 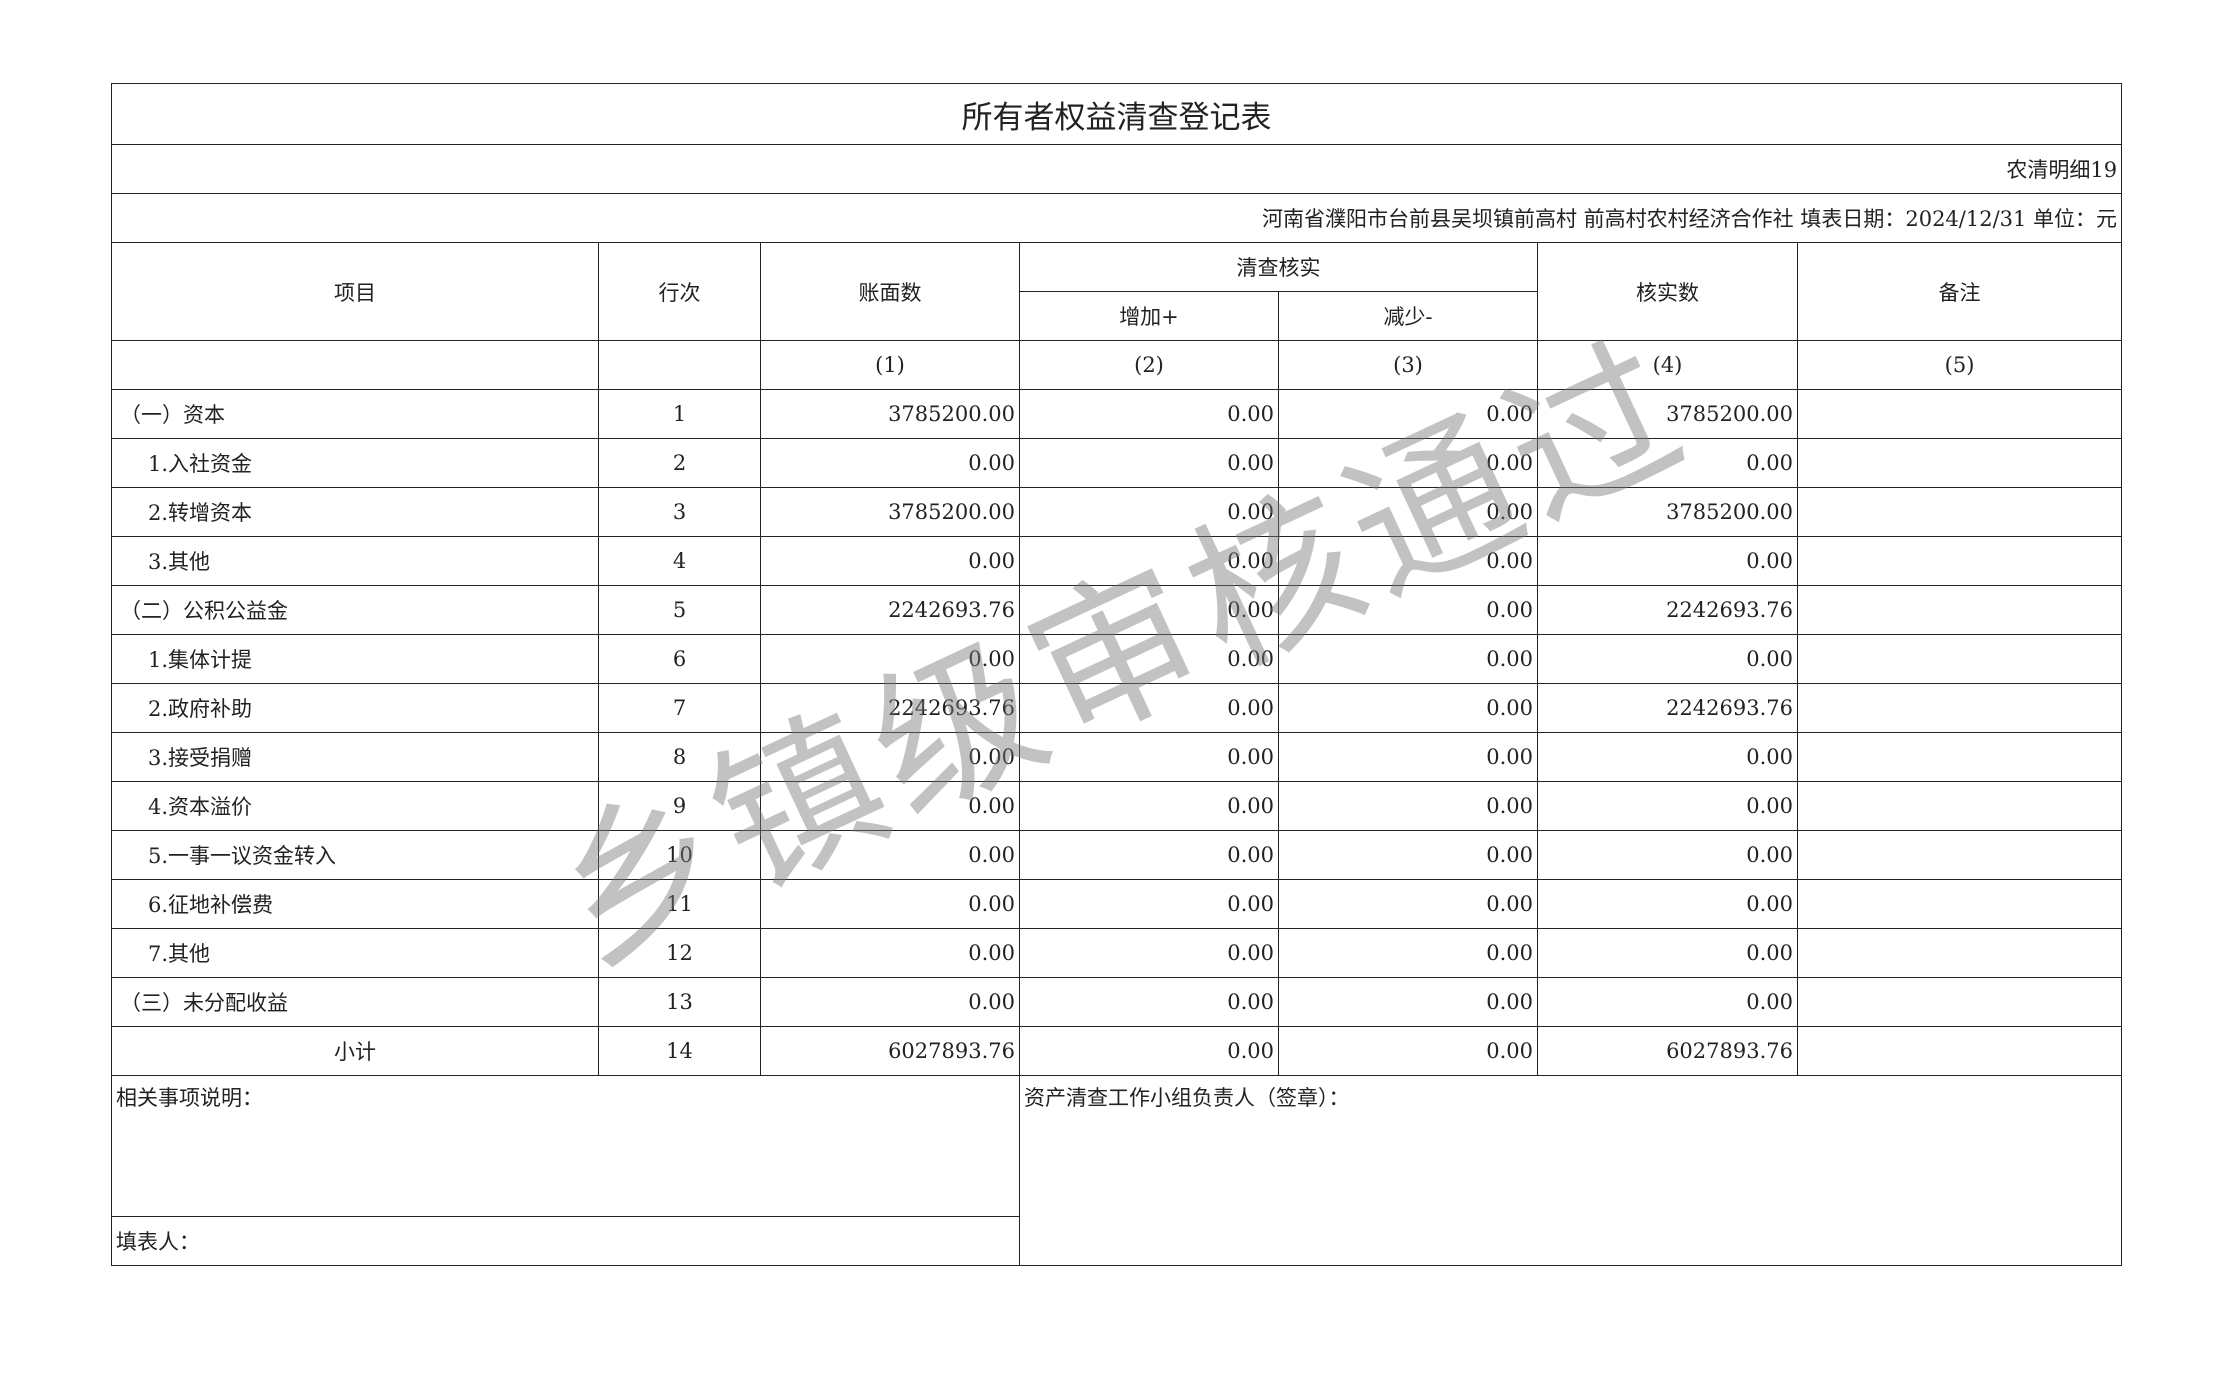 I want to click on header-item: 项目, so click(x=355, y=291).